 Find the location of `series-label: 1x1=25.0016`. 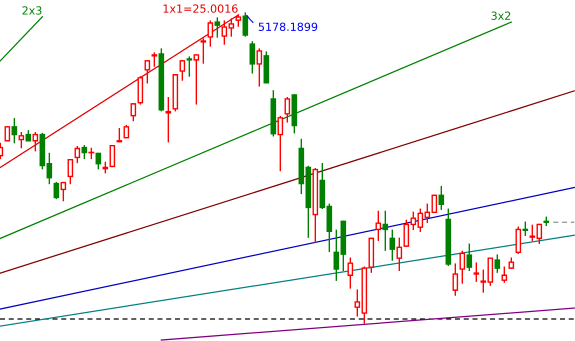

series-label: 1x1=25.0016 is located at coordinates (201, 8).